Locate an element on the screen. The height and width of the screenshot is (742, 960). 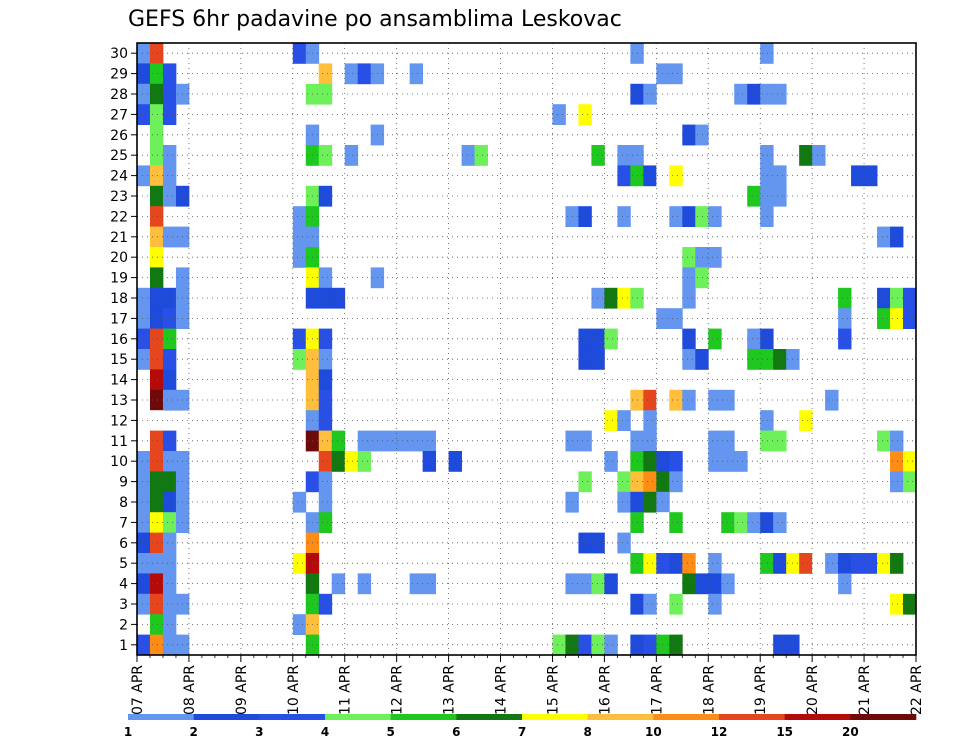
y-tick-label: 17 is located at coordinates (119, 319).